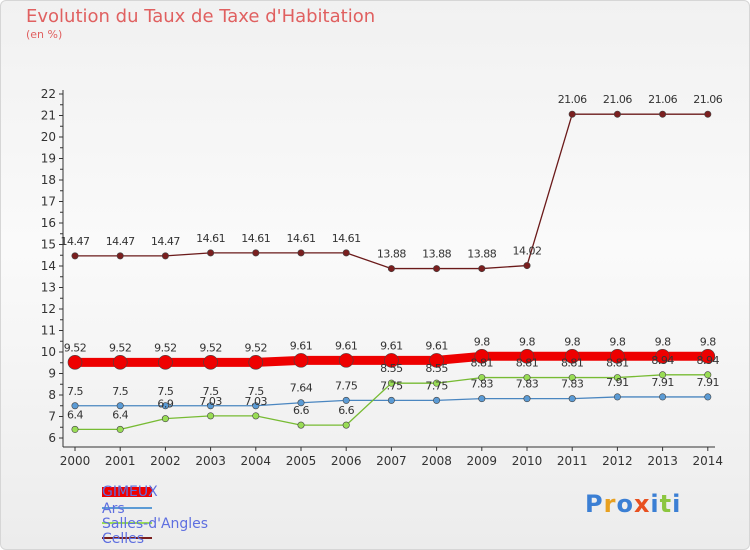 The image size is (750, 550). Describe the element at coordinates (210, 461) in the screenshot. I see `x-tick-label: 2003` at that location.